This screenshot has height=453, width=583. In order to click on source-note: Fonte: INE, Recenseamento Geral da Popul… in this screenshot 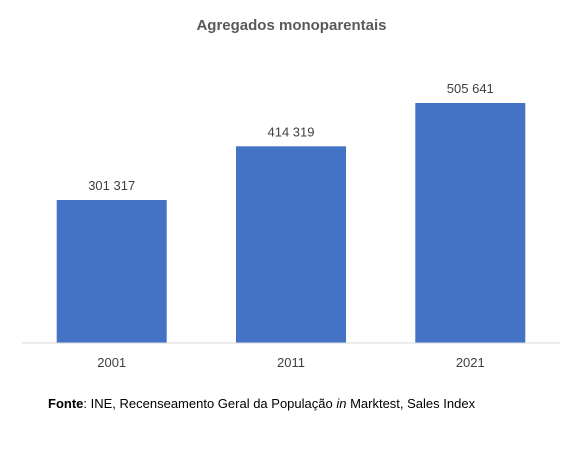, I will do `click(261, 403)`.